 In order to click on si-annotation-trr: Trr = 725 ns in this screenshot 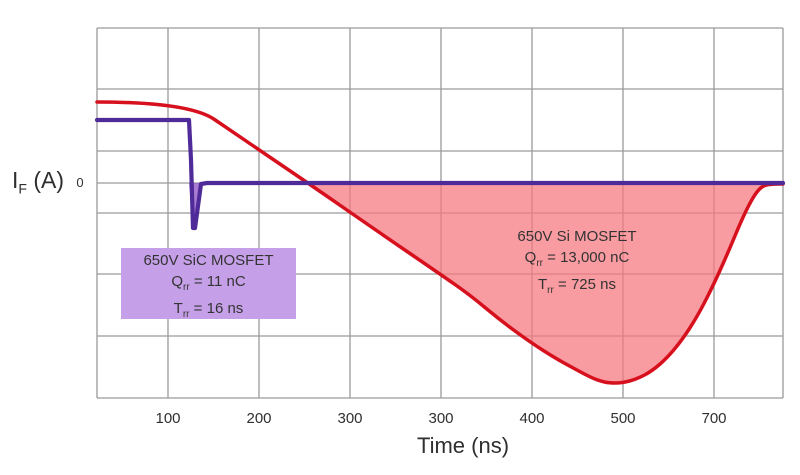, I will do `click(577, 286)`.